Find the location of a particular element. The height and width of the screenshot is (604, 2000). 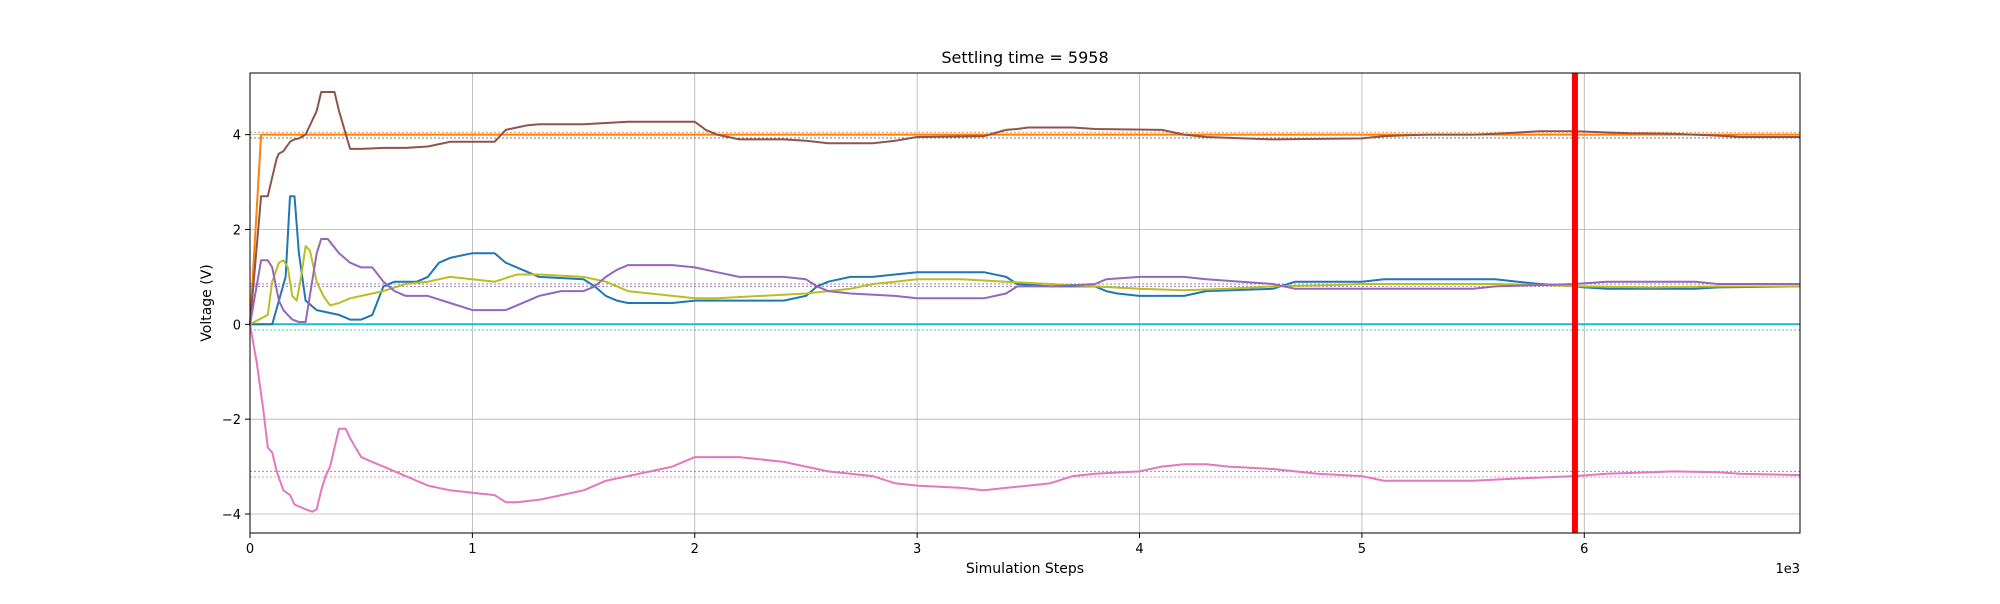

chart-title: Settling time = 5958 is located at coordinates (1024, 57).